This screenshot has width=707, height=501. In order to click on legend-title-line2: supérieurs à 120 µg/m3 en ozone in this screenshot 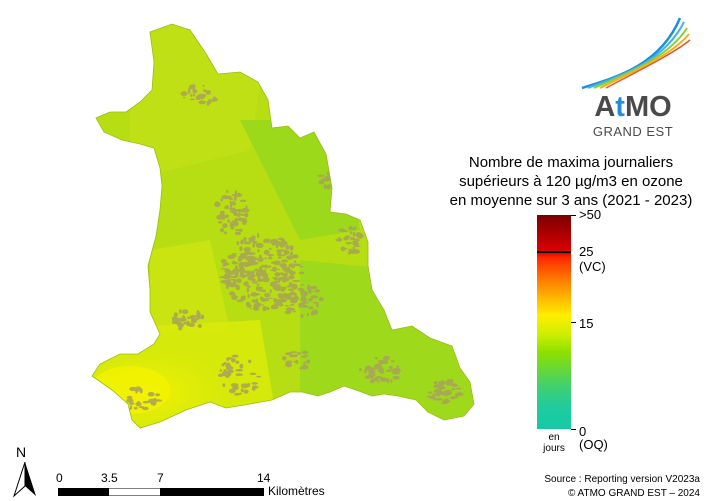, I will do `click(571, 181)`.